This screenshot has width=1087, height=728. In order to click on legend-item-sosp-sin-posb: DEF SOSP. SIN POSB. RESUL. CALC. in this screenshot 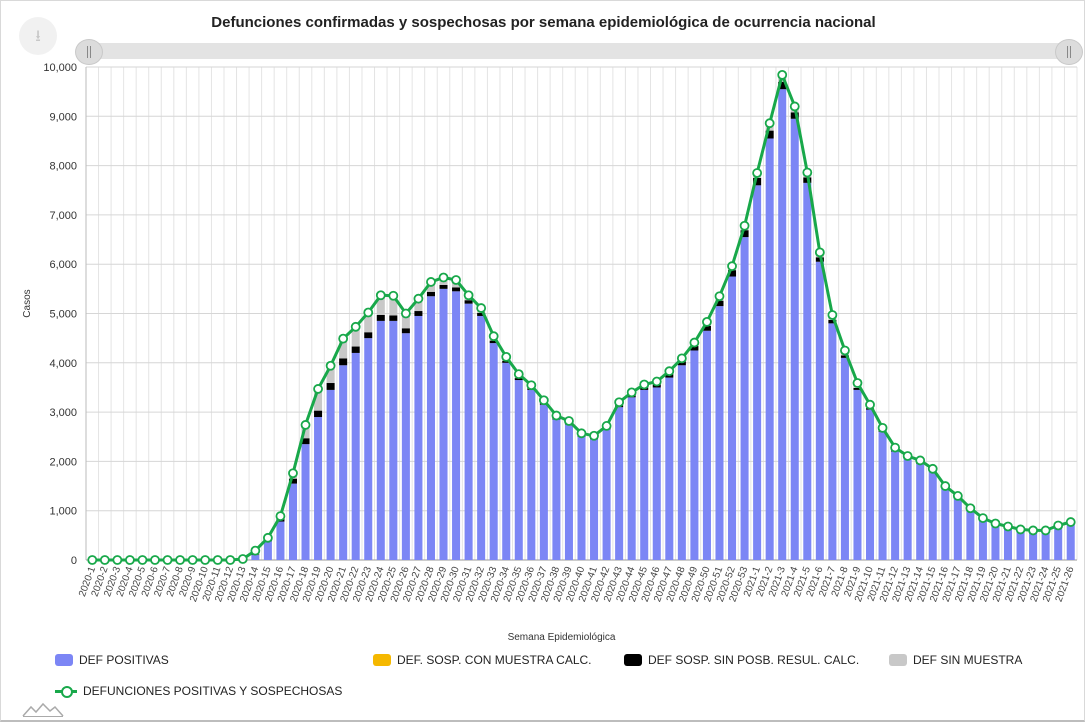, I will do `click(741, 660)`.